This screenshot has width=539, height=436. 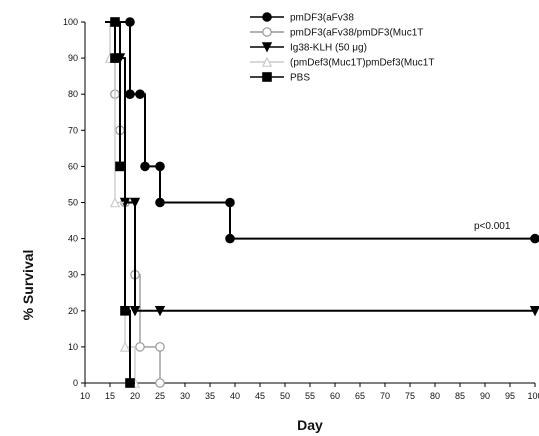 I want to click on y-tick-label: 10, so click(x=73, y=347).